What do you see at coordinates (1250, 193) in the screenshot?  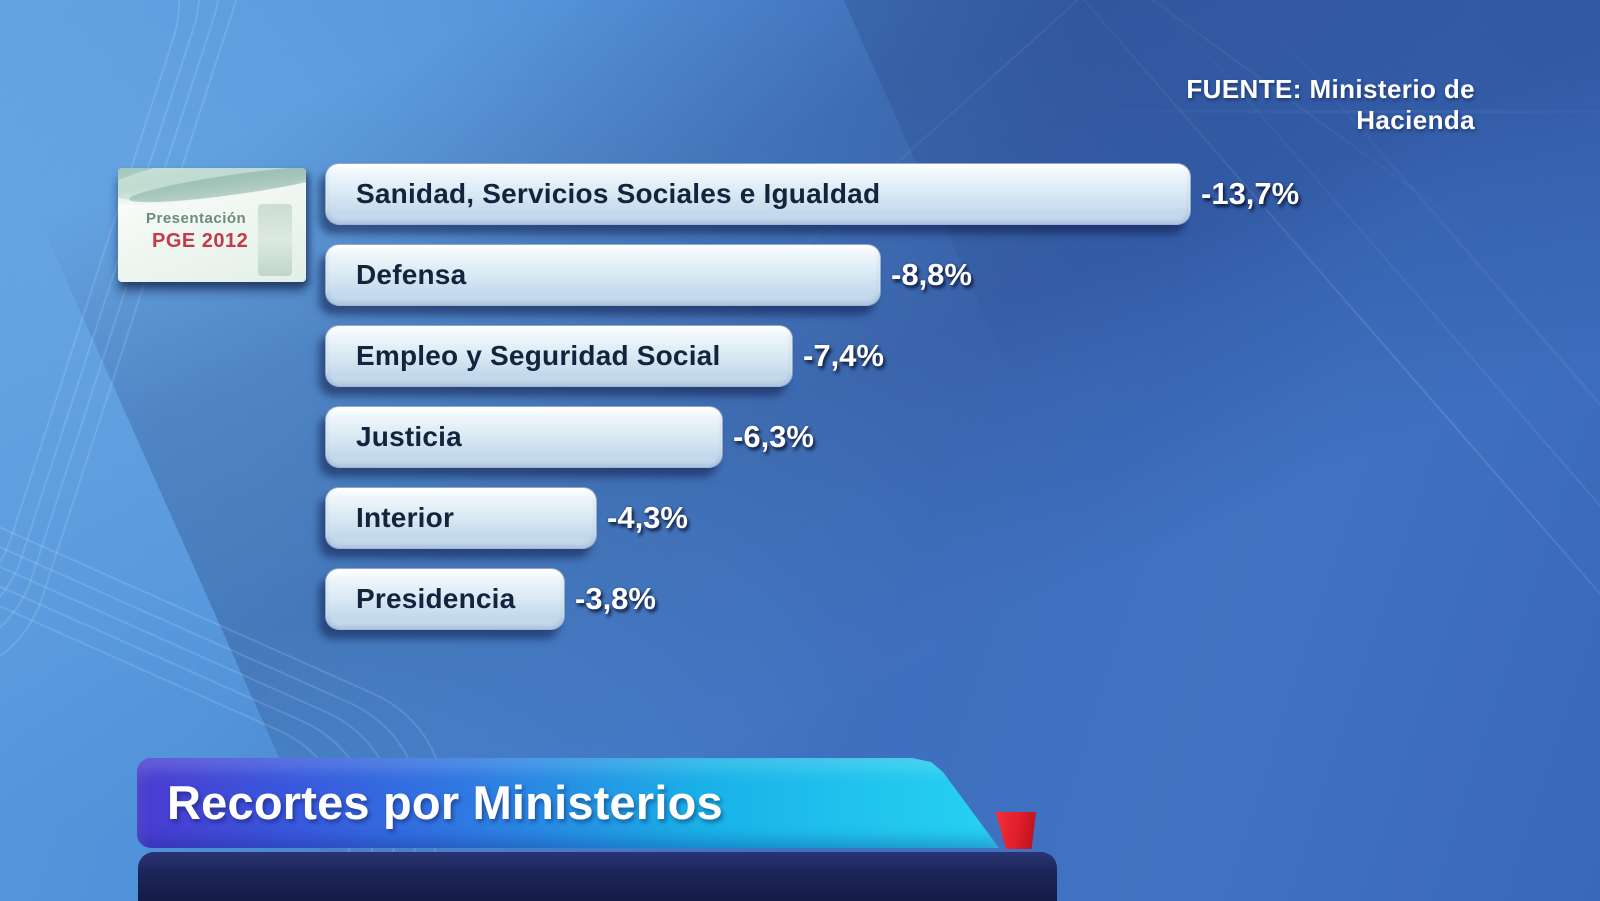 I see `bar-value-label: -13,7%` at bounding box center [1250, 193].